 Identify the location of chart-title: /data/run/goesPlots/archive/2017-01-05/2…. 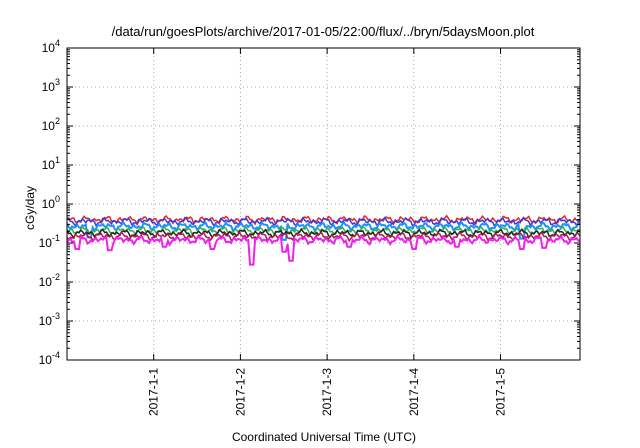
(323, 31).